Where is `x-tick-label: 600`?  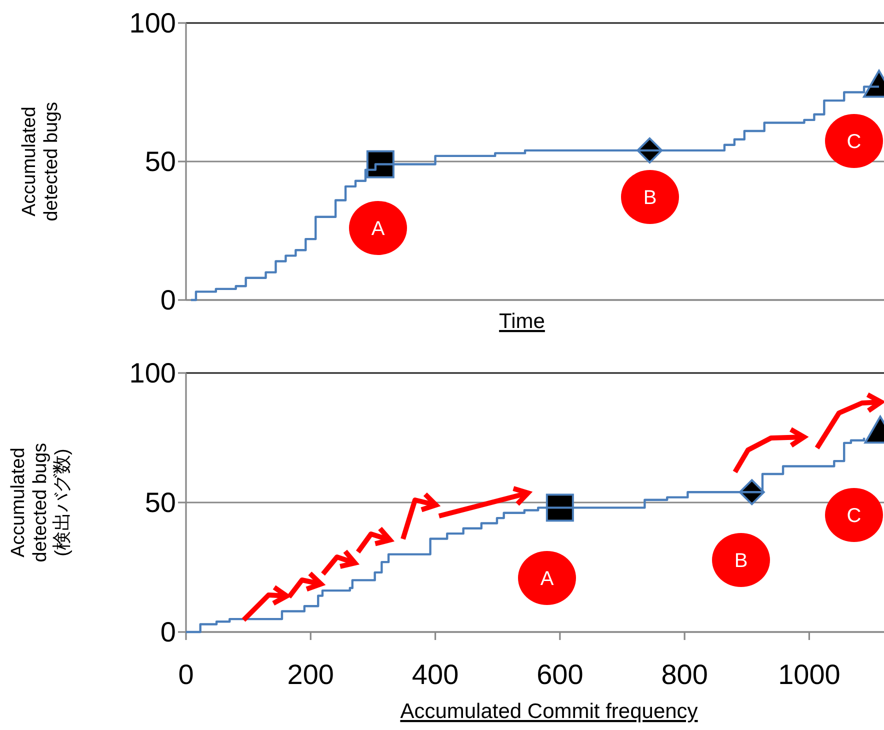
x-tick-label: 600 is located at coordinates (560, 674).